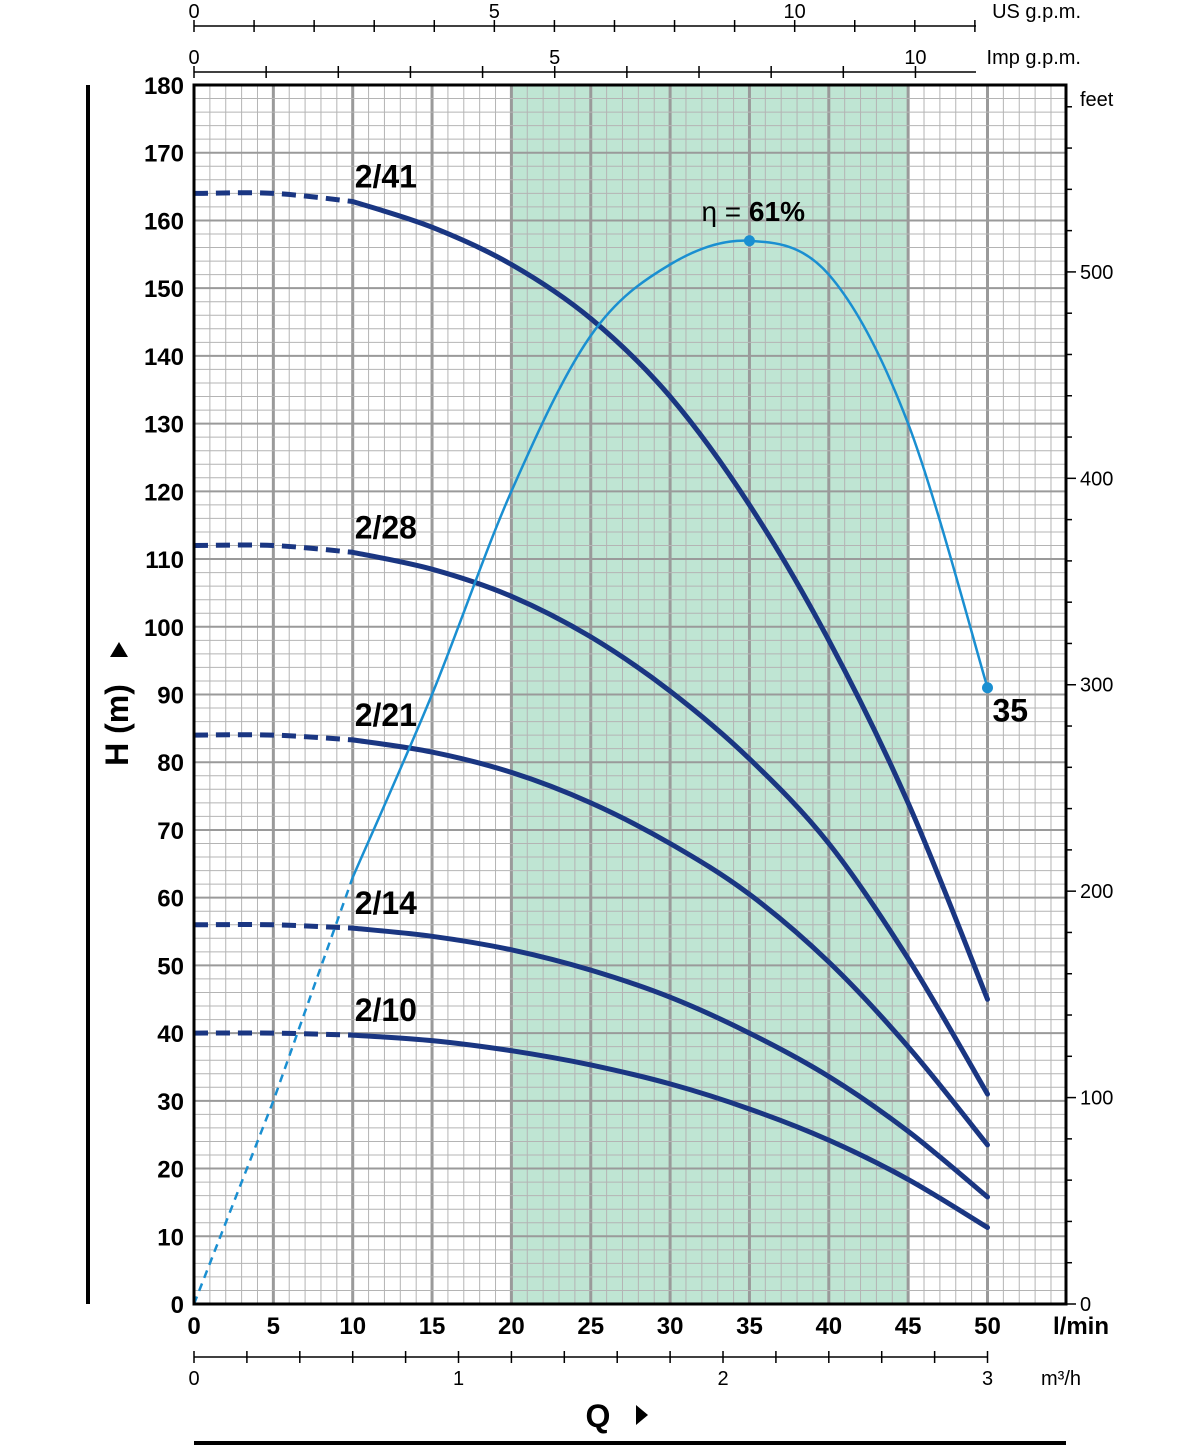  Describe the element at coordinates (352, 1326) in the screenshot. I see `x-tick-label: 10` at that location.